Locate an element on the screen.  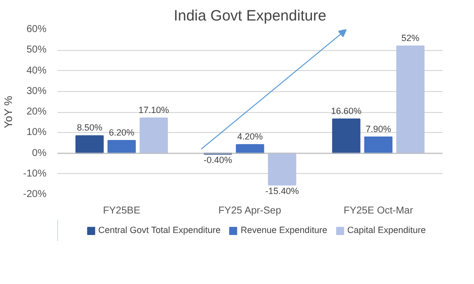
y-tick-label: 20% is located at coordinates (36, 112).